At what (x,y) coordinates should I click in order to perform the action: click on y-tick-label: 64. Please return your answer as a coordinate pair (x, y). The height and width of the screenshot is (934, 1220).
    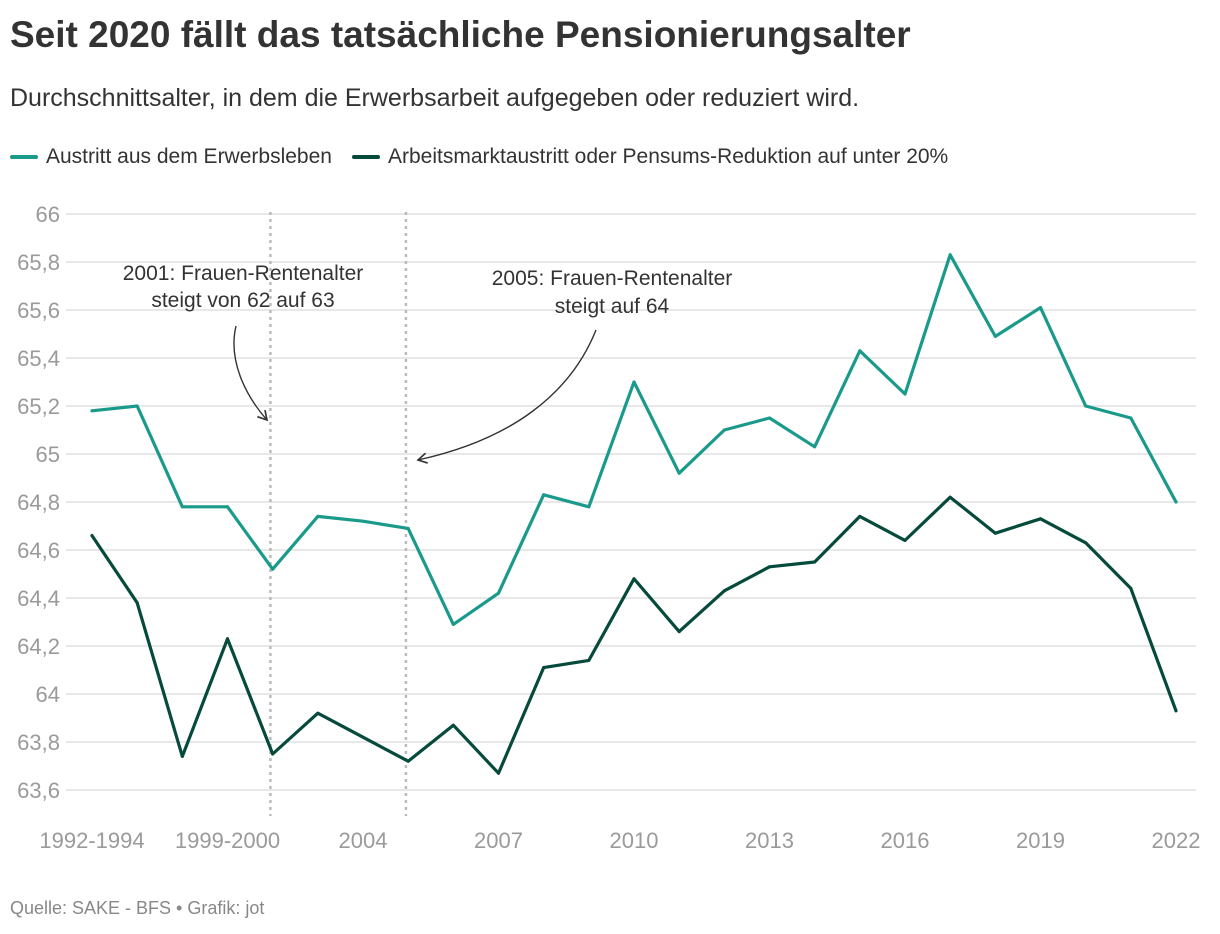
    Looking at the image, I should click on (48, 694).